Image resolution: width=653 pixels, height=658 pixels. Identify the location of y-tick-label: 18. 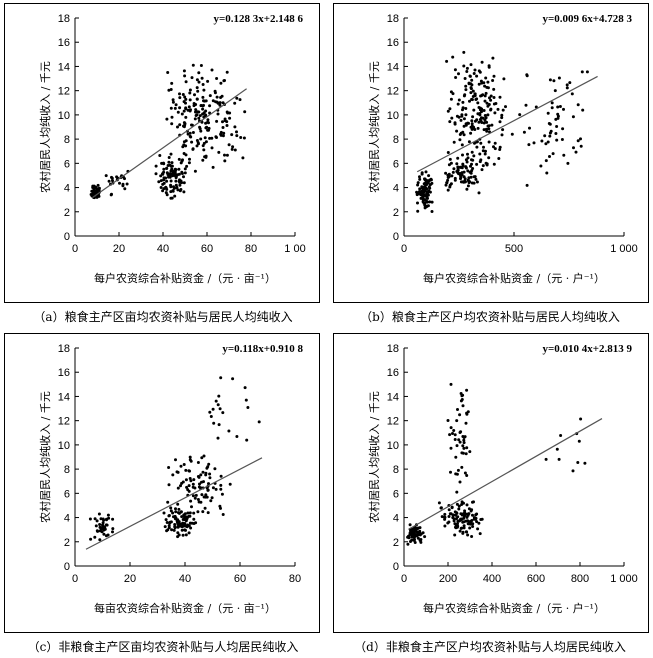
(64, 19).